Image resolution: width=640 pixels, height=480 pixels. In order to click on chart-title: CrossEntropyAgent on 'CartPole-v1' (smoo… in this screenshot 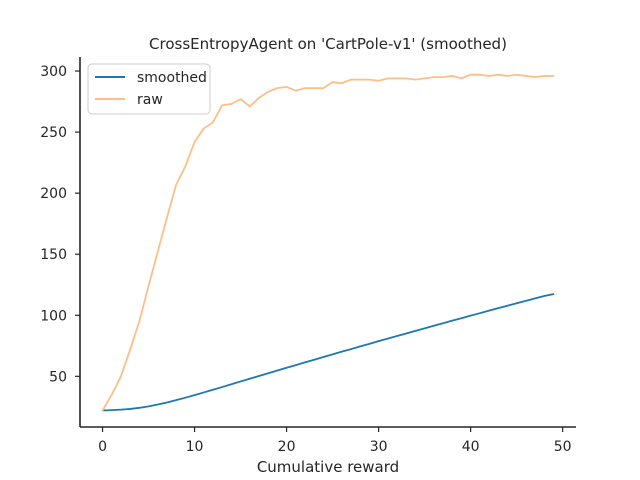, I will do `click(328, 44)`.